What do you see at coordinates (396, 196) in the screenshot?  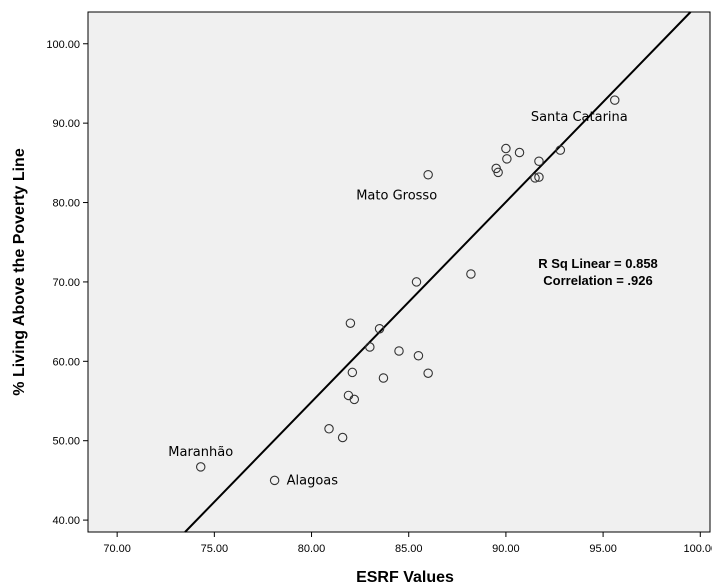 I see `point-label: Mato Grosso` at bounding box center [396, 196].